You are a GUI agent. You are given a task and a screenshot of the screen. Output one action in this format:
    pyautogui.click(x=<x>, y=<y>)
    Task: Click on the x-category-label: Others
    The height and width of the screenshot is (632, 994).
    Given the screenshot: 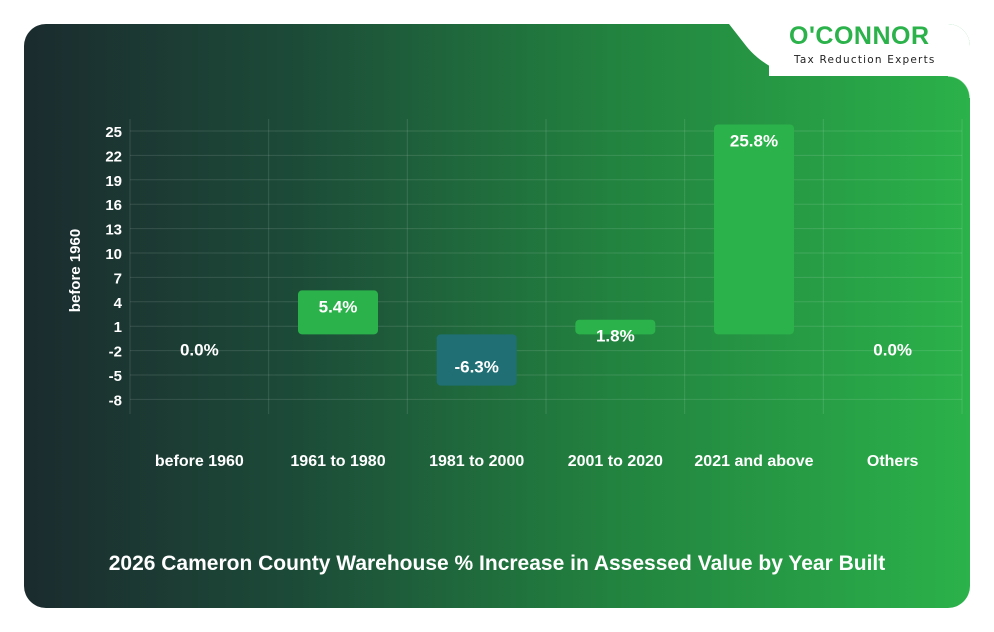 What is the action you would take?
    pyautogui.click(x=893, y=461)
    